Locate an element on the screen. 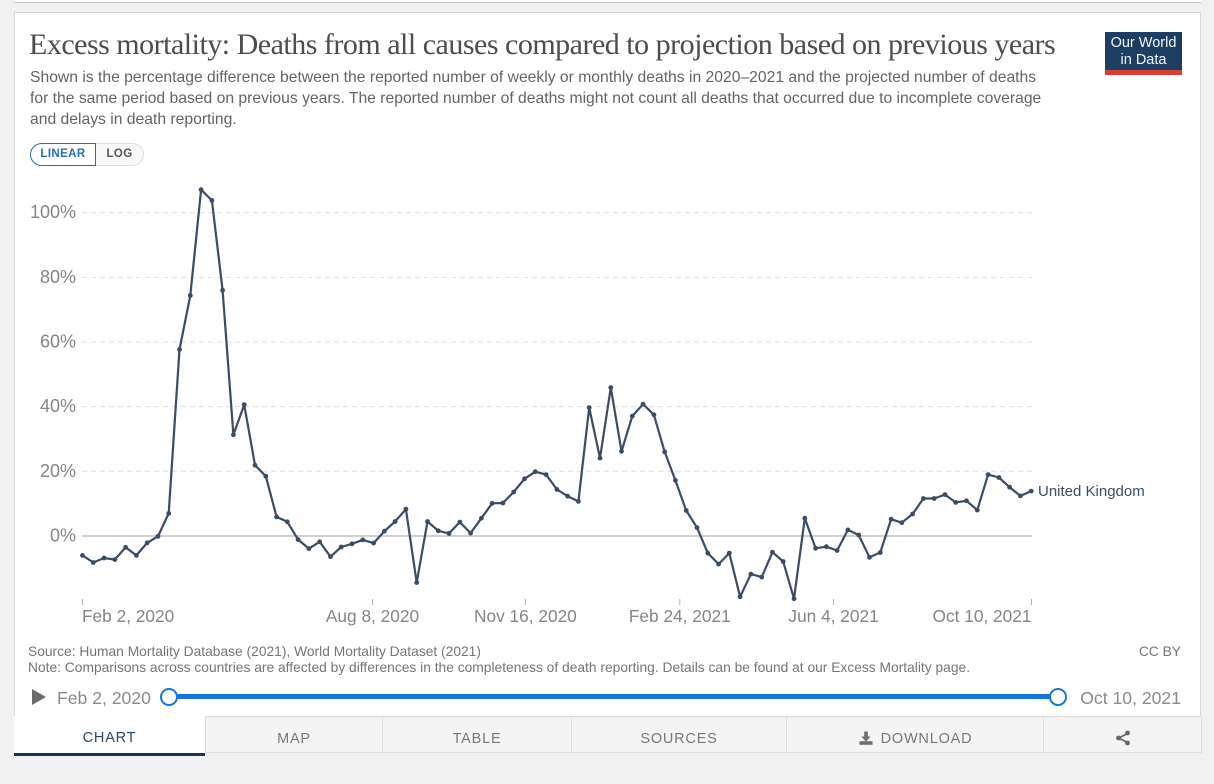 The height and width of the screenshot is (784, 1214). svg-text: 20% is located at coordinates (58, 471).